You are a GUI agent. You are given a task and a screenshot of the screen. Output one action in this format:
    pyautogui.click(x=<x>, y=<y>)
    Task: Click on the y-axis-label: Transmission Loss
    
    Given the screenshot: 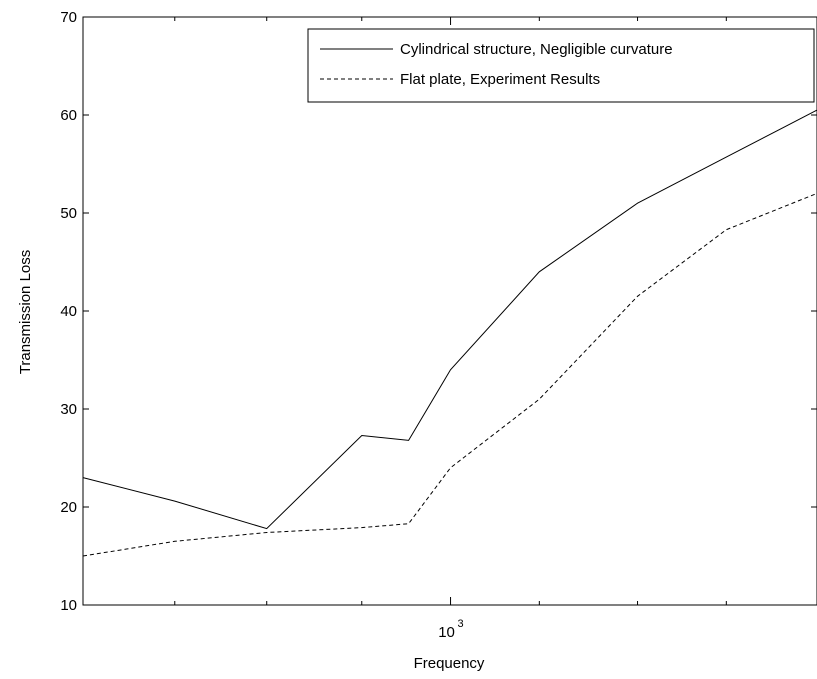 What is the action you would take?
    pyautogui.click(x=25, y=312)
    